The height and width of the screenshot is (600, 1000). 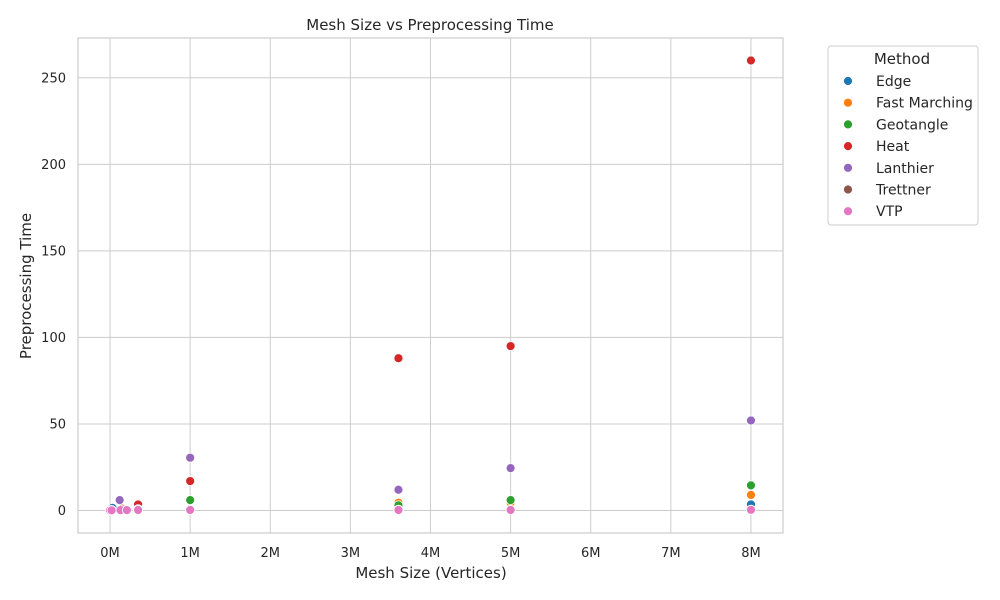 I want to click on legend-label: Fast Marching, so click(x=924, y=104).